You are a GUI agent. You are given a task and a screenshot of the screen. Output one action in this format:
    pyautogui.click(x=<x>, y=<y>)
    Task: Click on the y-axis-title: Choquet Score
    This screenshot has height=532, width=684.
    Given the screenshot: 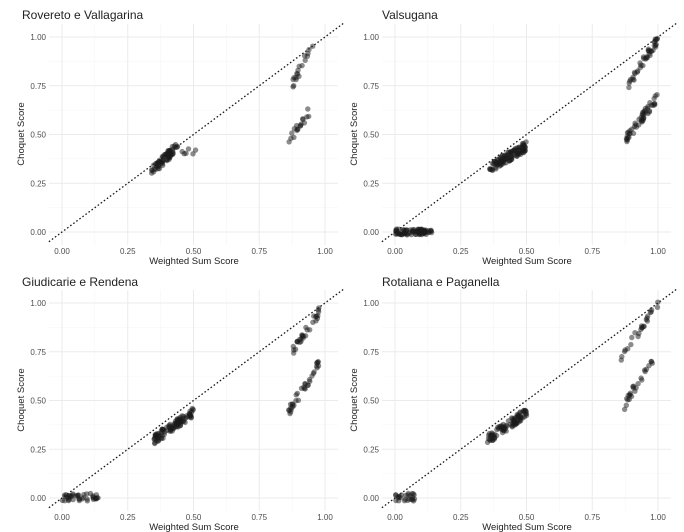 What is the action you would take?
    pyautogui.click(x=354, y=133)
    